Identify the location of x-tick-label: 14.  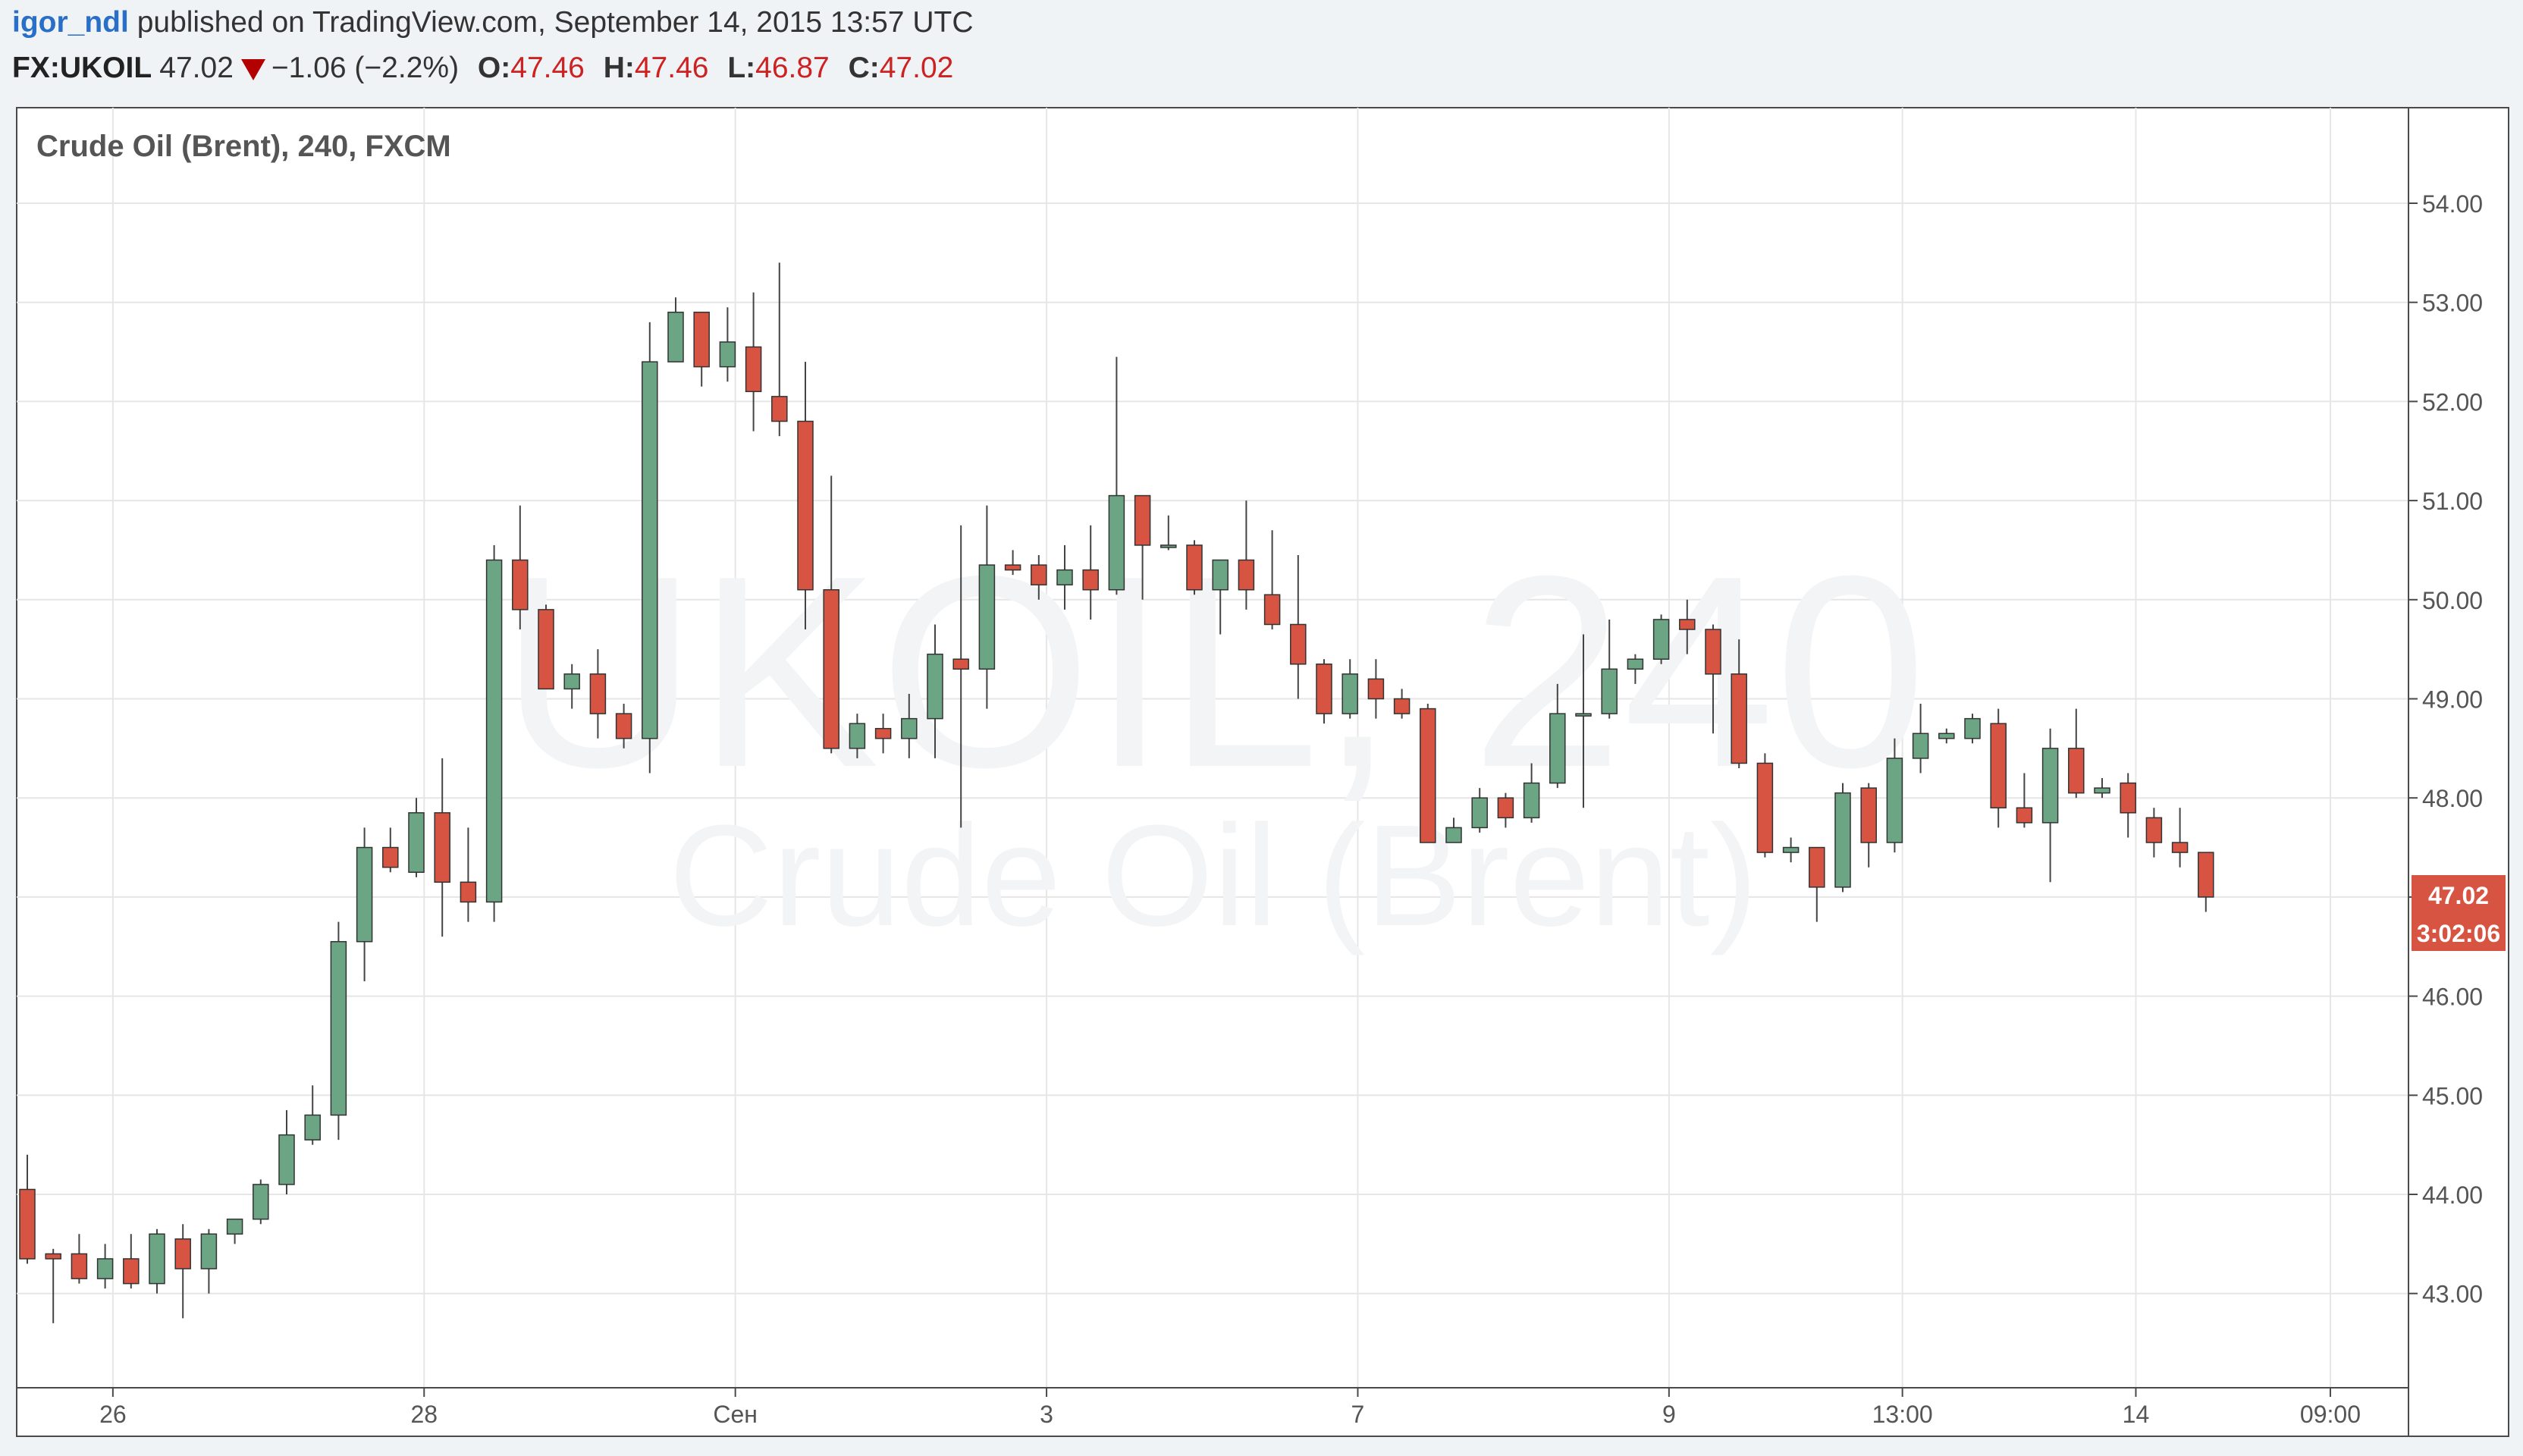
(2136, 1414).